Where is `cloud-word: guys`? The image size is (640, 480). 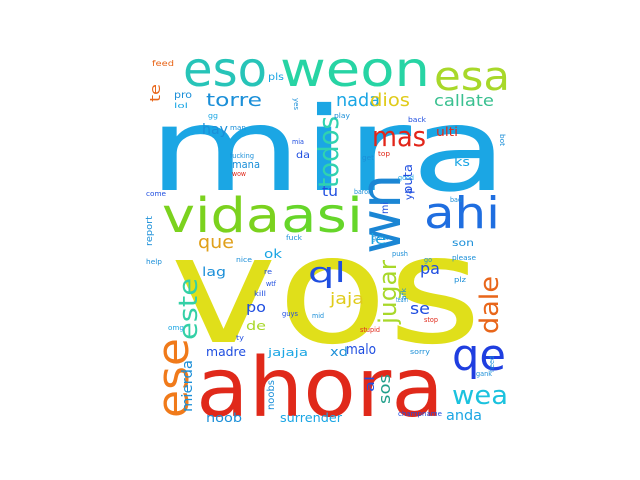
cloud-word: guys is located at coordinates (290, 314).